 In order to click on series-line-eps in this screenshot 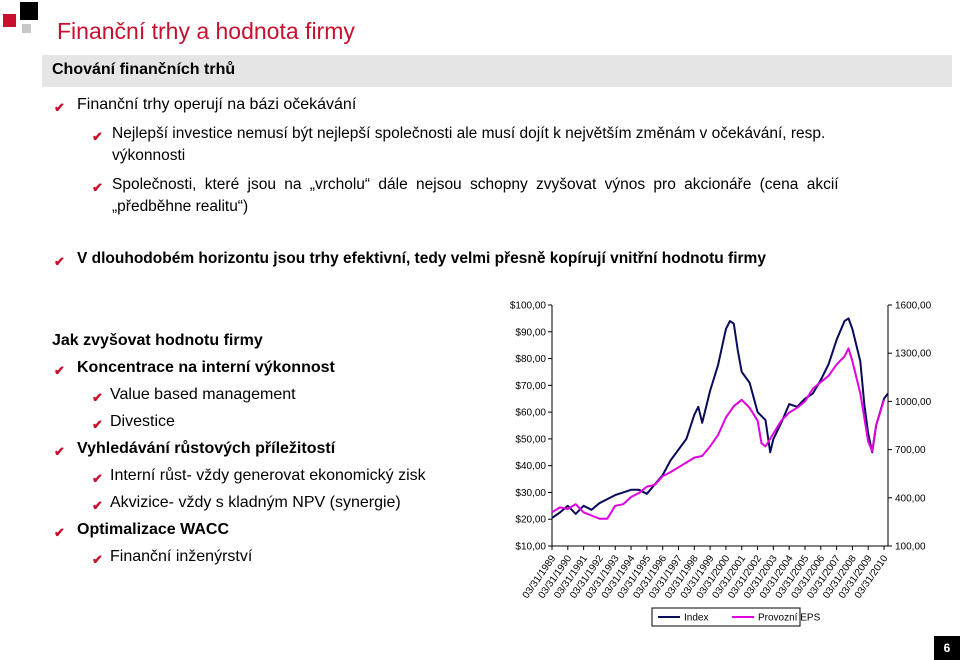, I will do `click(718, 433)`.